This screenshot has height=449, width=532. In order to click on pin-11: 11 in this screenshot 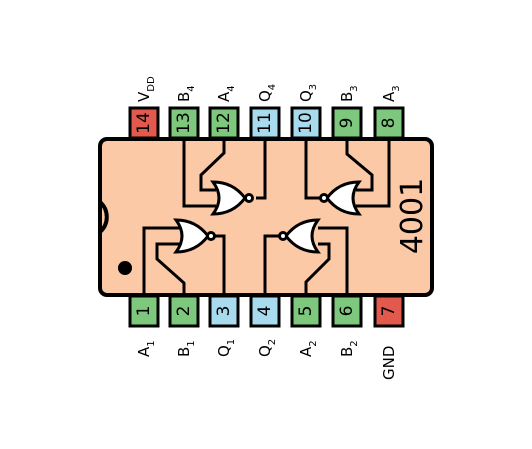, I will do `click(265, 123)`.